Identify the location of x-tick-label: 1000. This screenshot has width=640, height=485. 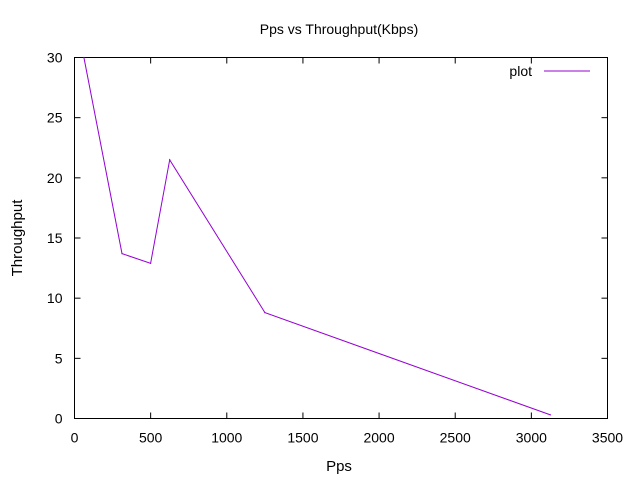
(226, 438).